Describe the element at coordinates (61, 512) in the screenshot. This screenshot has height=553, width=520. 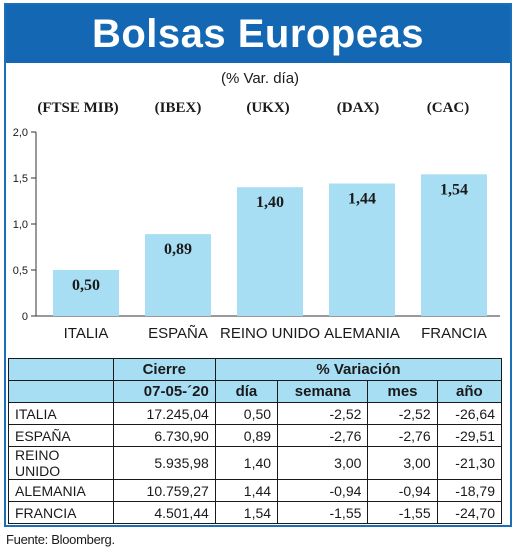
I see `row-name: FRANCIA` at that location.